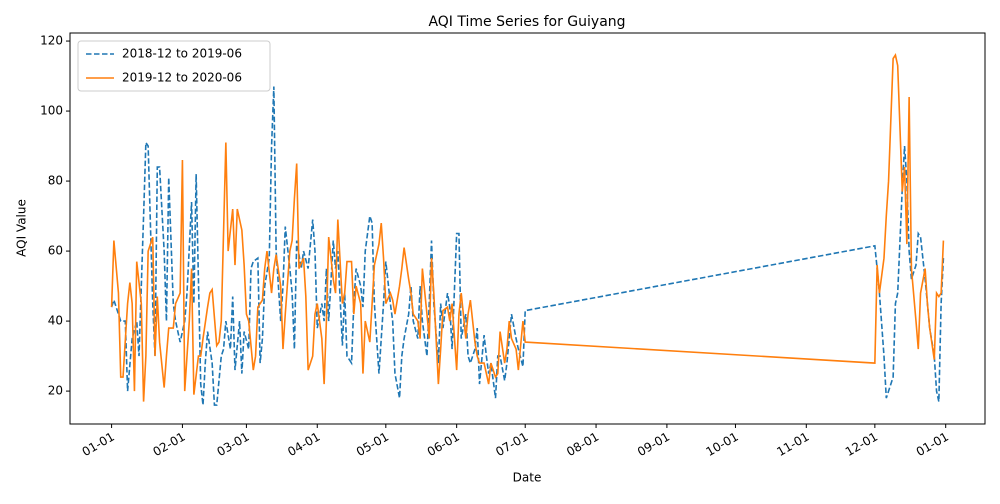 This screenshot has height=504, width=1000. What do you see at coordinates (51, 111) in the screenshot?
I see `y-tick-label: 100` at bounding box center [51, 111].